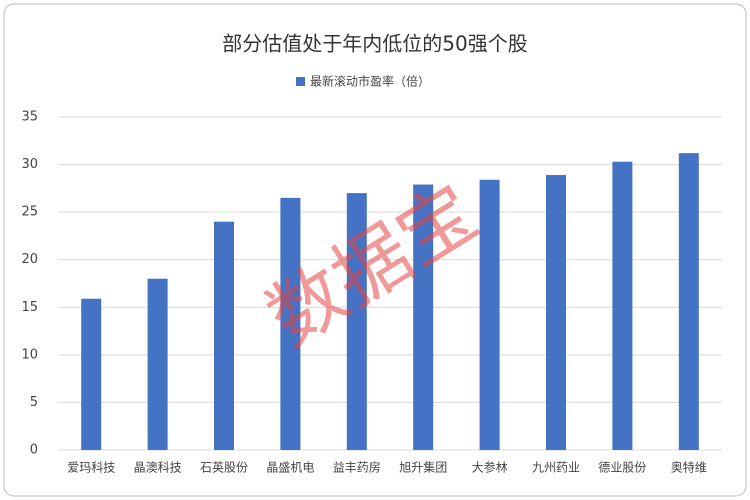 This screenshot has height=500, width=750. What do you see at coordinates (490, 467) in the screenshot?
I see `x-tick-label: 大参林` at bounding box center [490, 467].